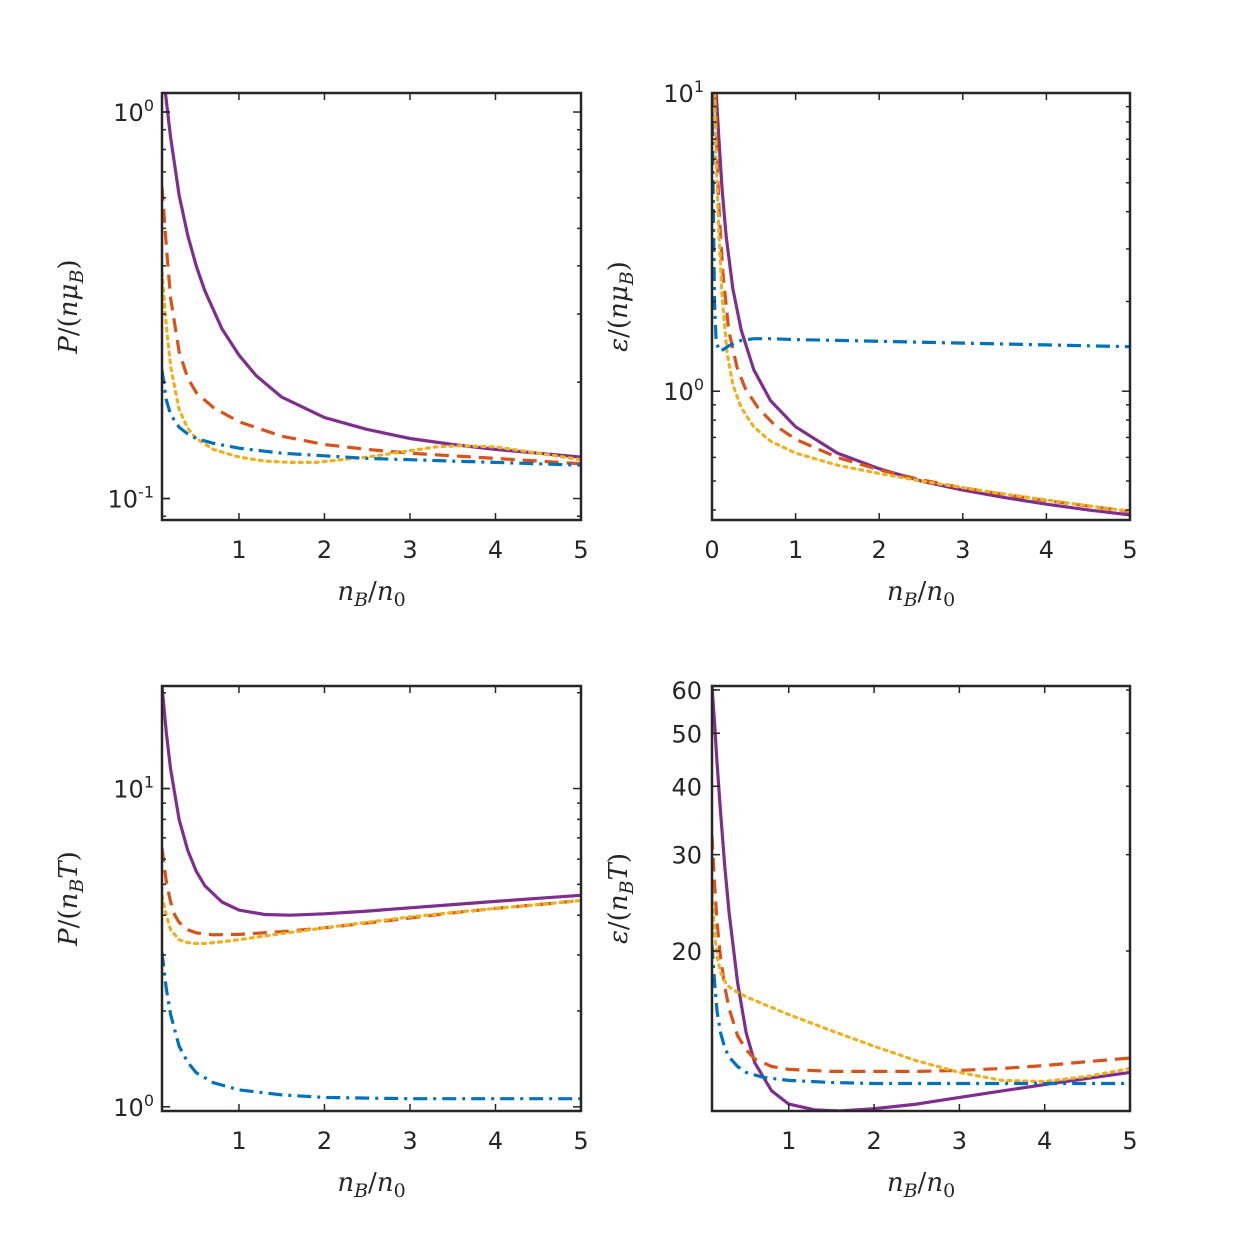 The image size is (1250, 1250). Describe the element at coordinates (580, 550) in the screenshot. I see `panel-top-left-xtick-label: 5` at that location.